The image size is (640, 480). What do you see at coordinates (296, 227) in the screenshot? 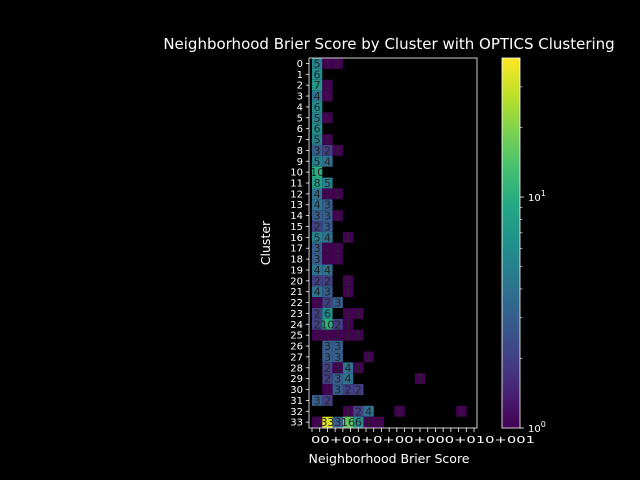
I see `y-tick-label: 15` at bounding box center [296, 227].